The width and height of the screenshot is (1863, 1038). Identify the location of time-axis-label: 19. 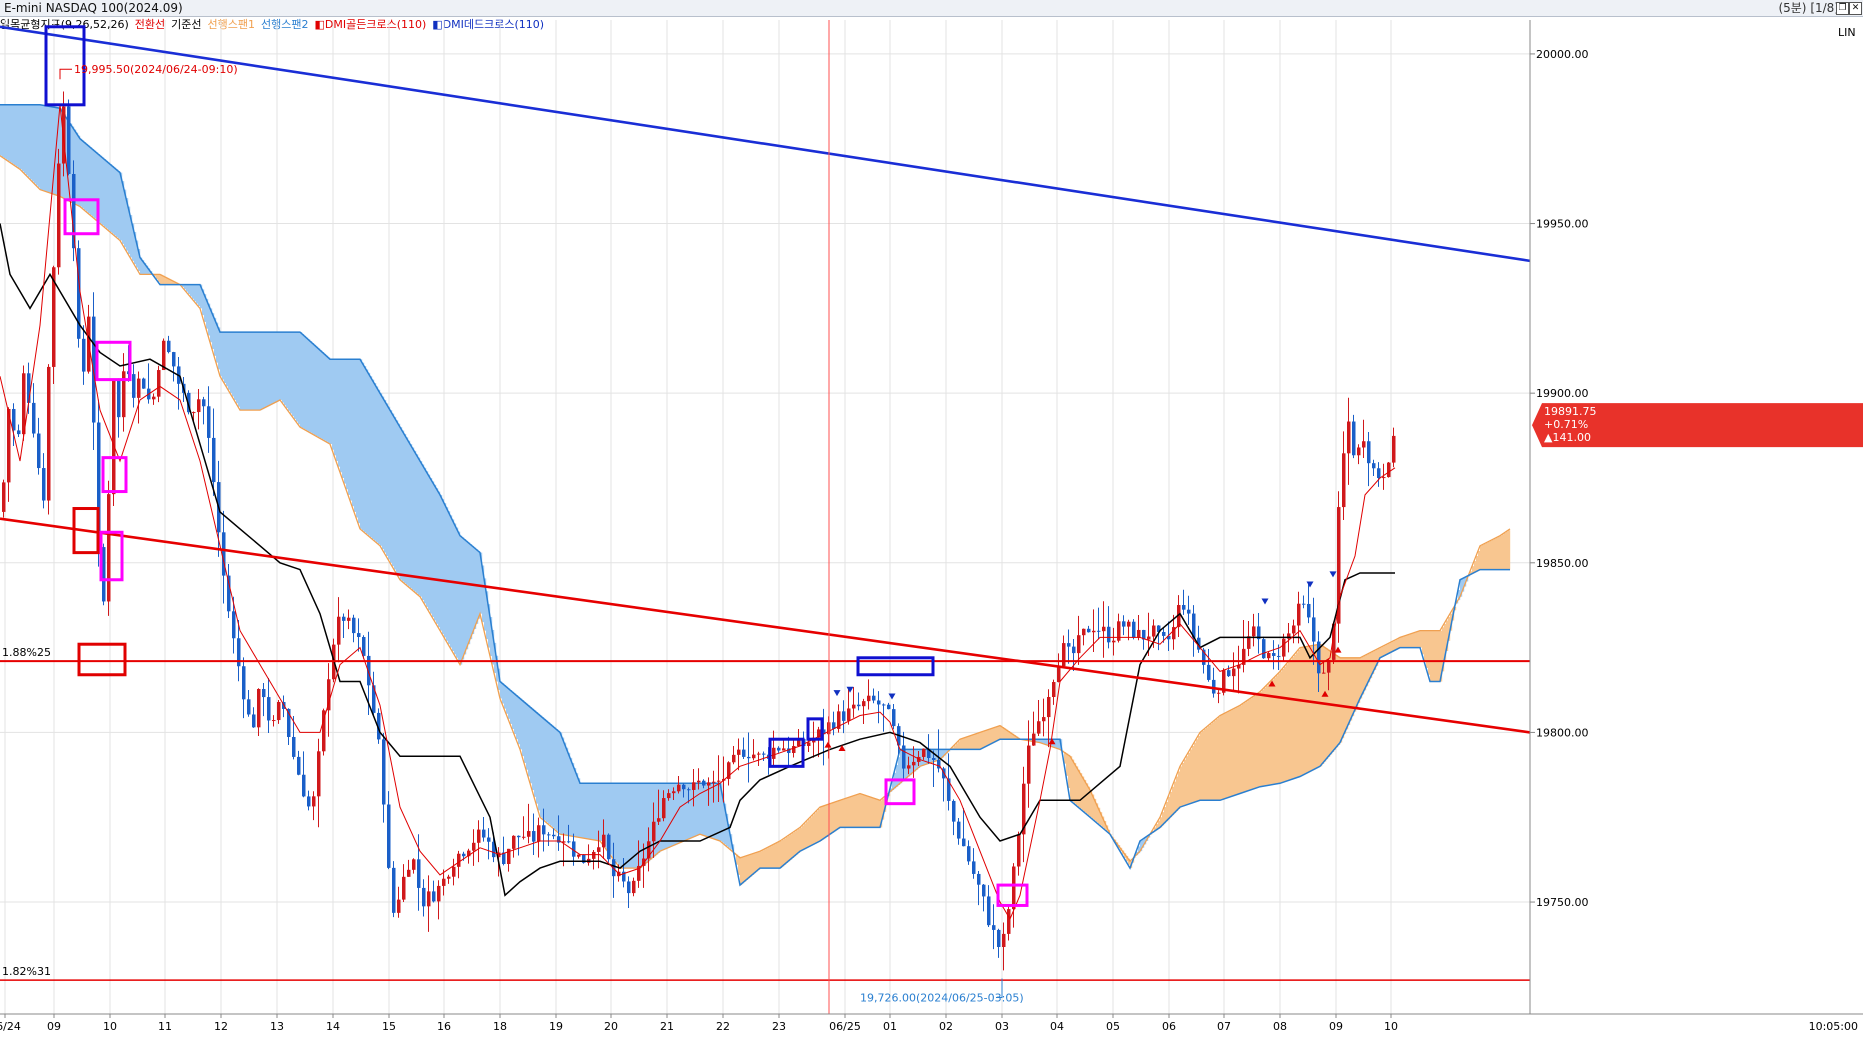
(556, 1026).